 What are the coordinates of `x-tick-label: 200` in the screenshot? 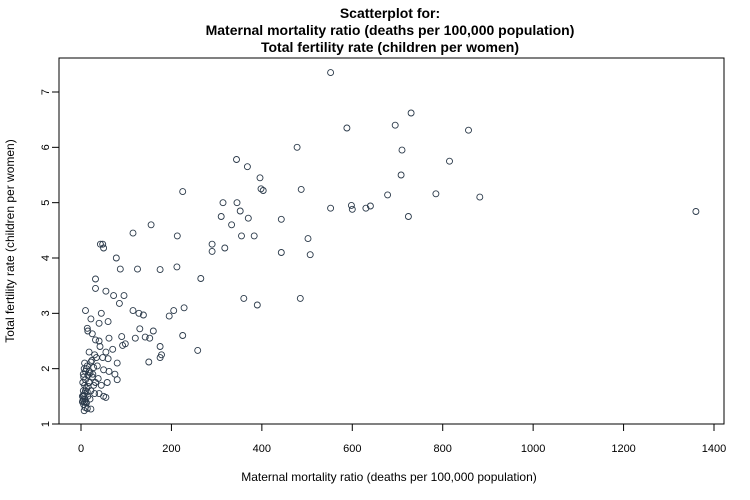 It's located at (171, 449).